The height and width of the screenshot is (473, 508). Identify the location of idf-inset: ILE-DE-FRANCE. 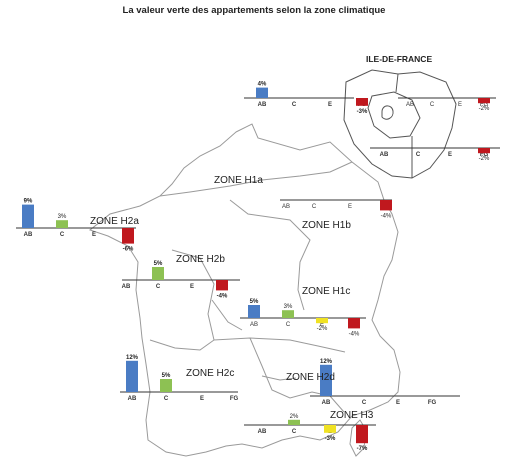
(400, 116).